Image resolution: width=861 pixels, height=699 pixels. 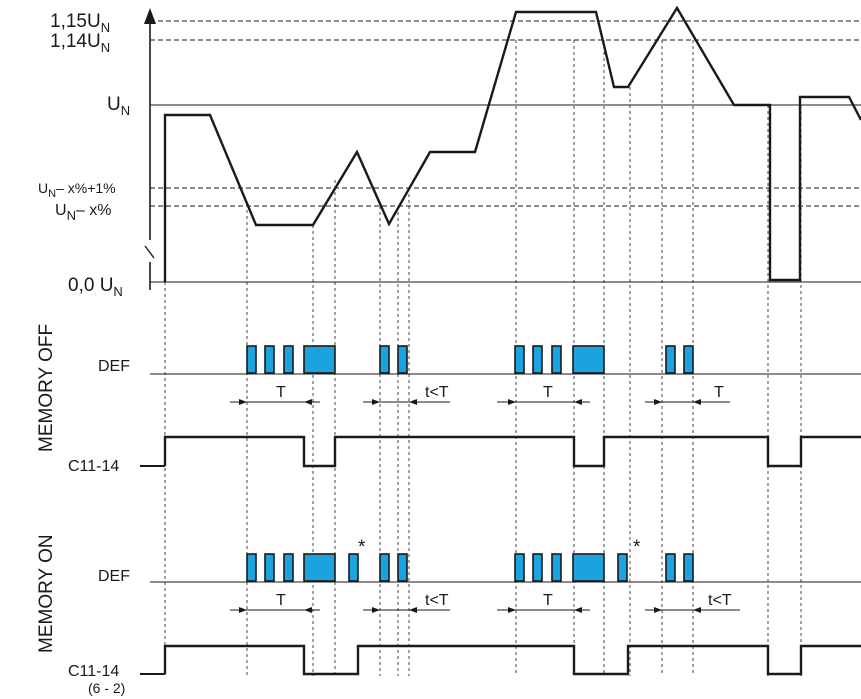 What do you see at coordinates (80, 23) in the screenshot?
I see `label-115: 1,15UN` at bounding box center [80, 23].